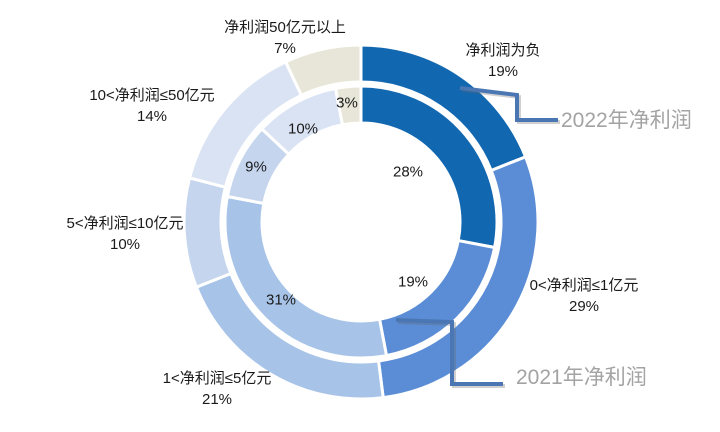  Describe the element at coordinates (503, 71) in the screenshot. I see `category-percent: 19%` at that location.